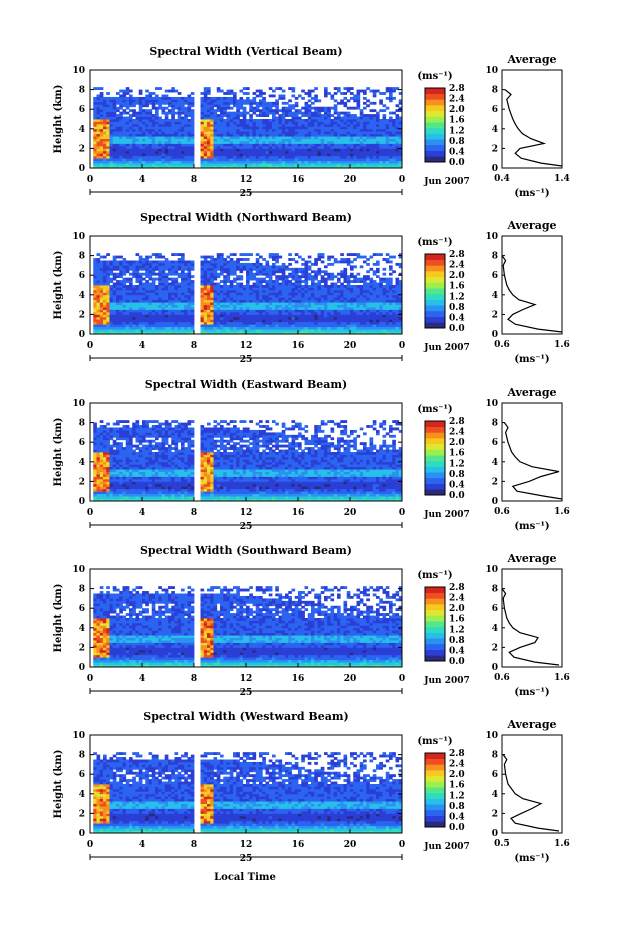 The height and width of the screenshot is (929, 621). Describe the element at coordinates (82, 834) in the screenshot. I see `y-tick-label: 0` at that location.